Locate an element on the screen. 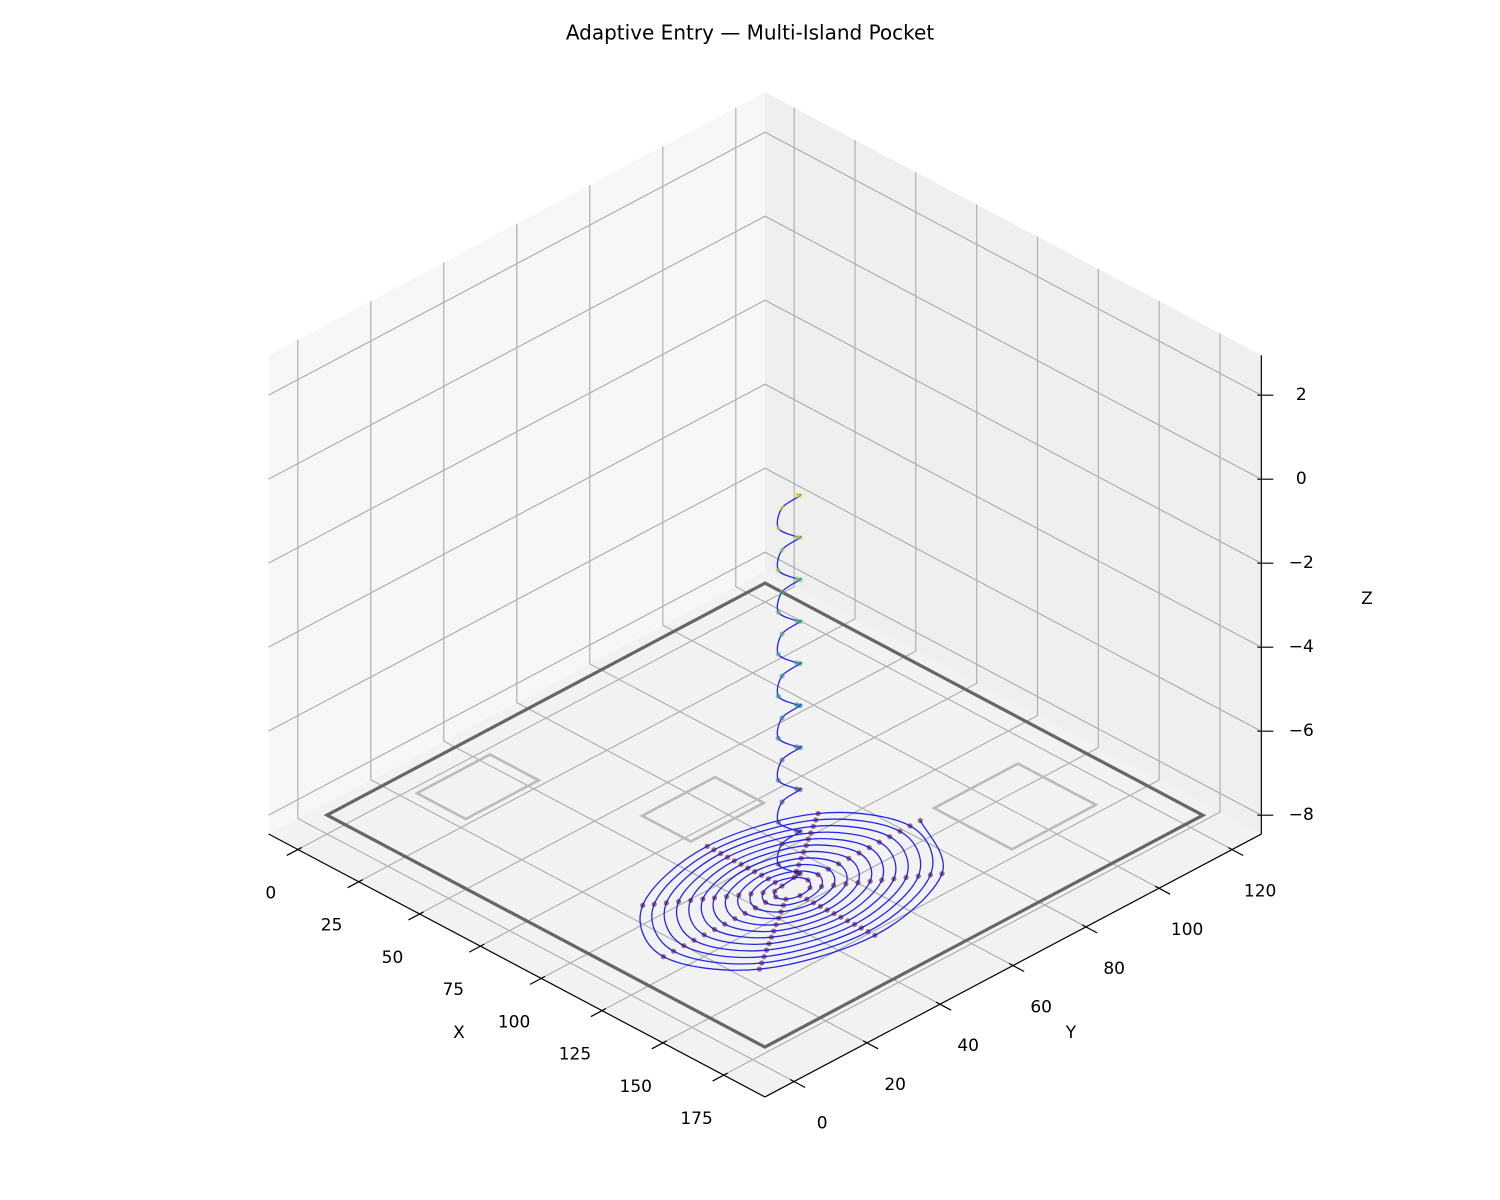 This screenshot has height=1200, width=1500. z-tick-label: −2 is located at coordinates (1301, 563).